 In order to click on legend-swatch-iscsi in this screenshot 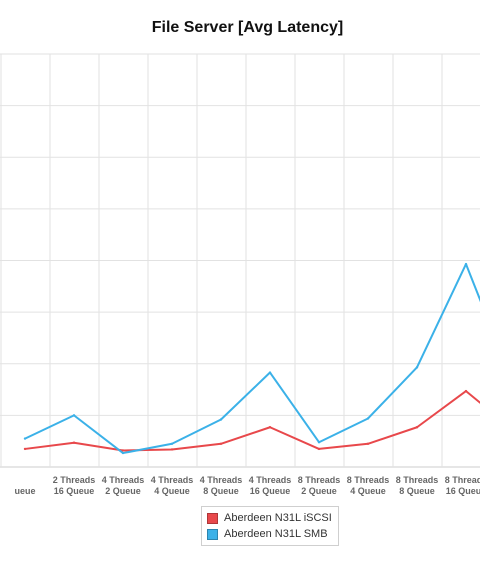, I will do `click(212, 518)`.